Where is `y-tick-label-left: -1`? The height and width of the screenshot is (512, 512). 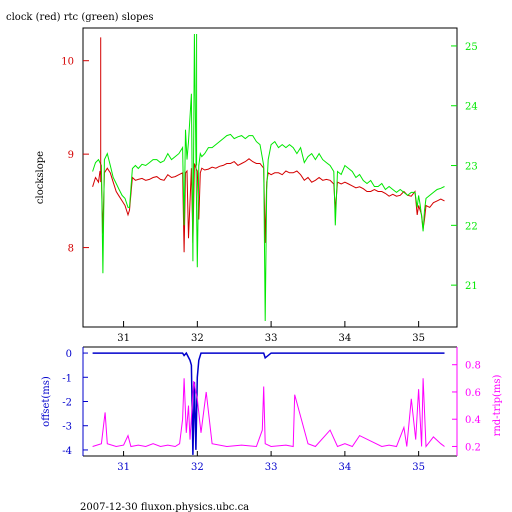
y-tick-label-left: -1 is located at coordinates (67, 378).